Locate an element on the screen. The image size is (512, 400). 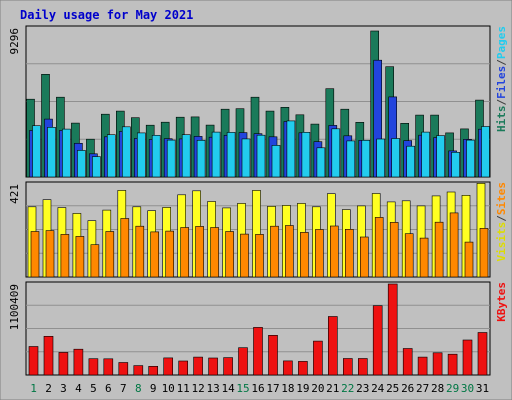
x-tick-label: 8 is located at coordinates (138, 388).